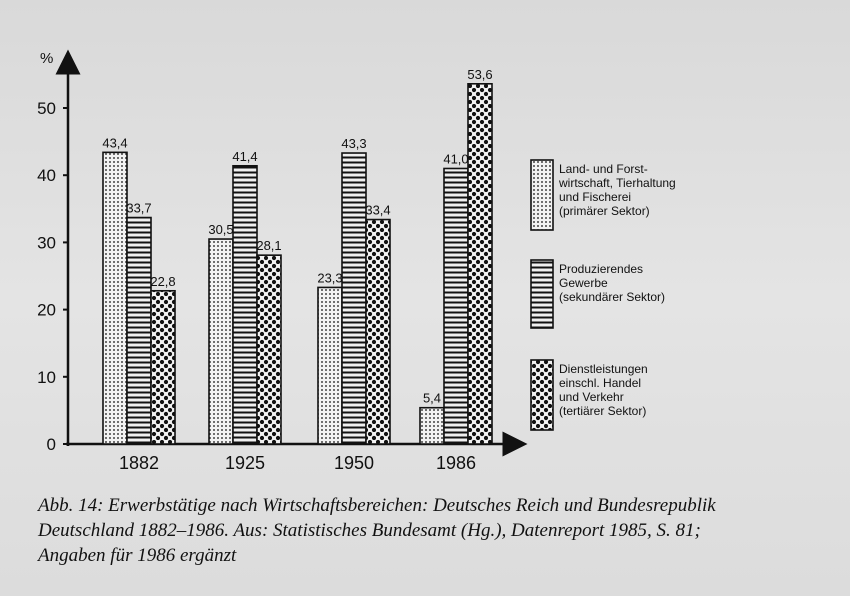  I want to click on y-tick-label: 40, so click(46, 175).